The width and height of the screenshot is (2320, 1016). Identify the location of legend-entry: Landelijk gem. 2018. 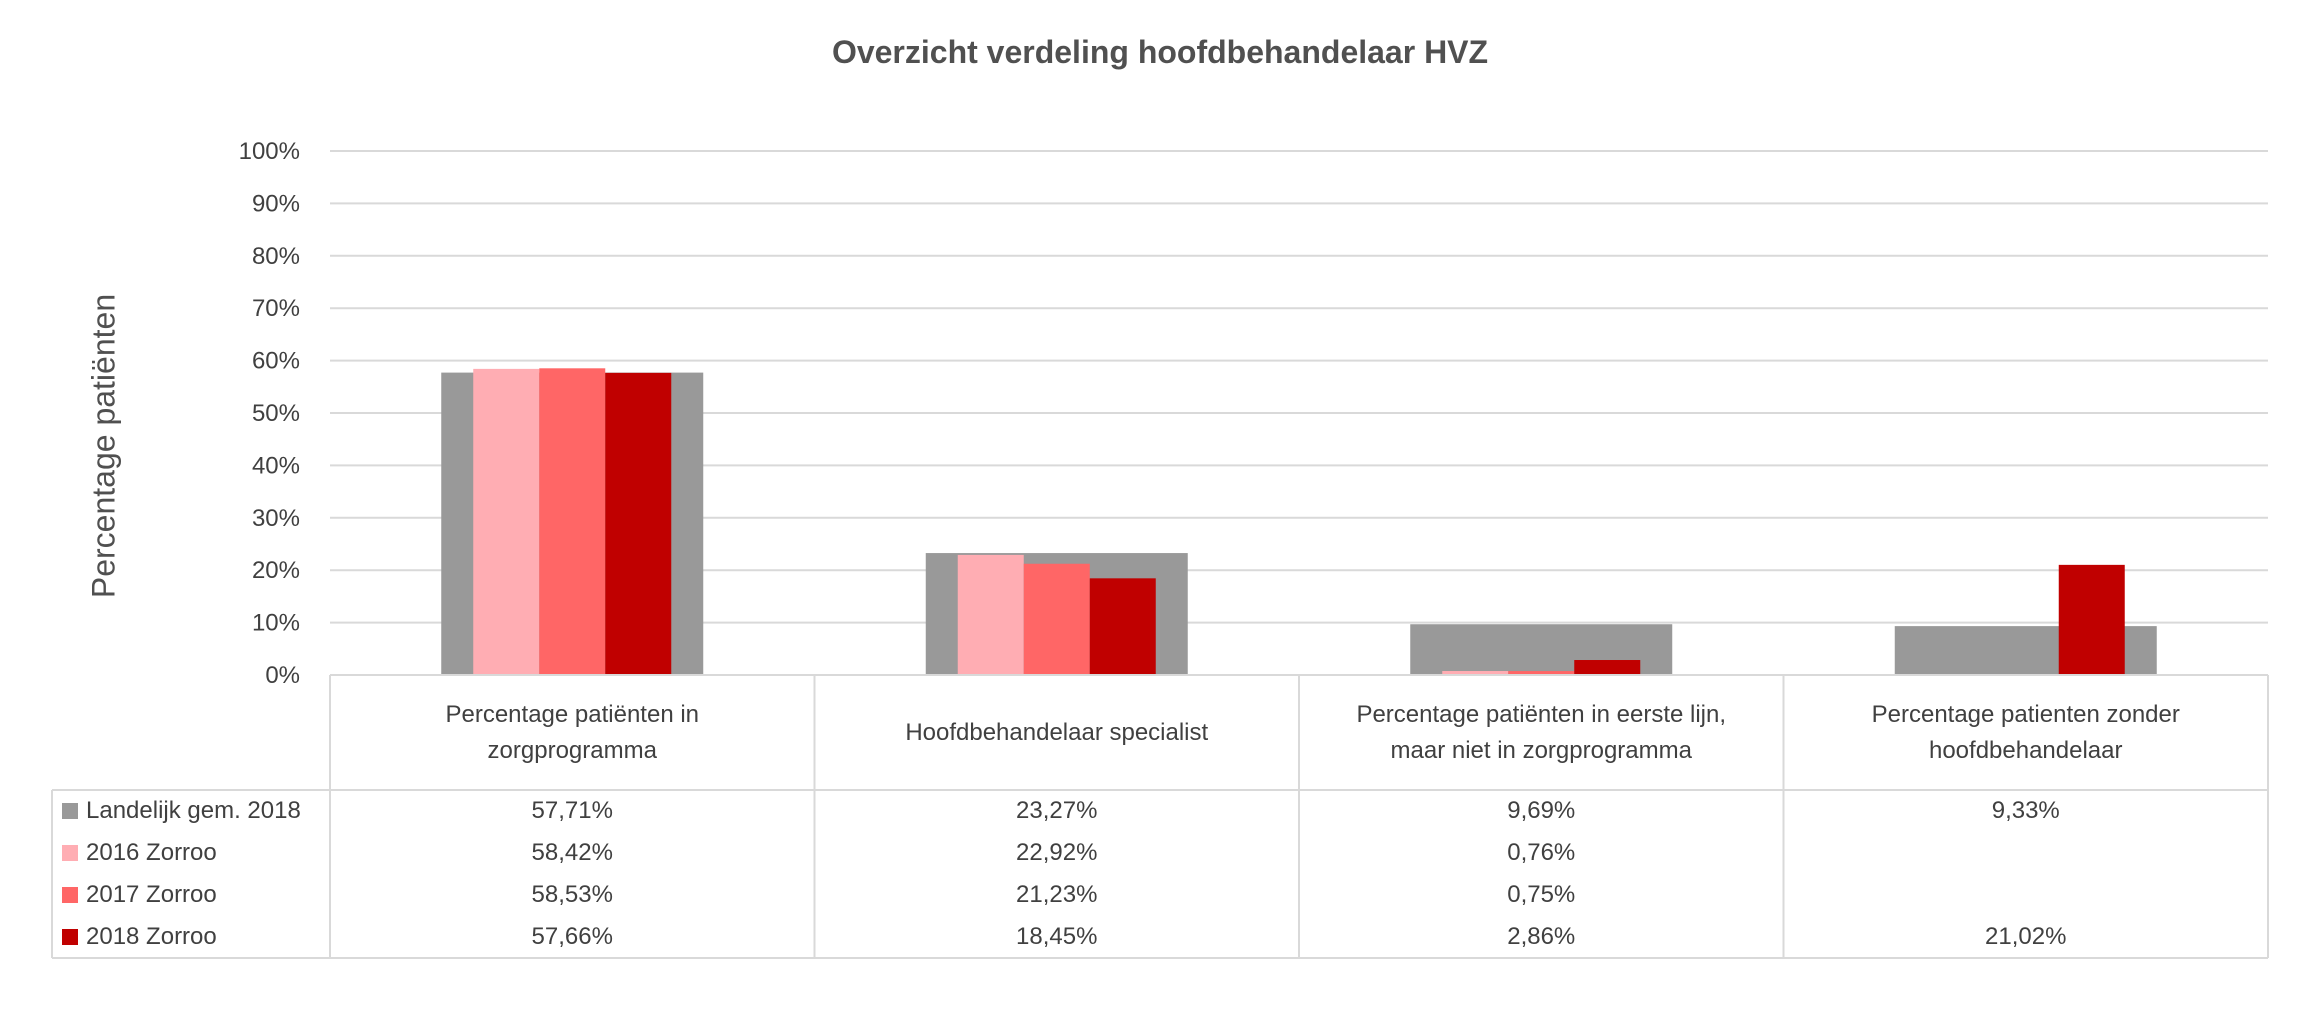
(176, 811).